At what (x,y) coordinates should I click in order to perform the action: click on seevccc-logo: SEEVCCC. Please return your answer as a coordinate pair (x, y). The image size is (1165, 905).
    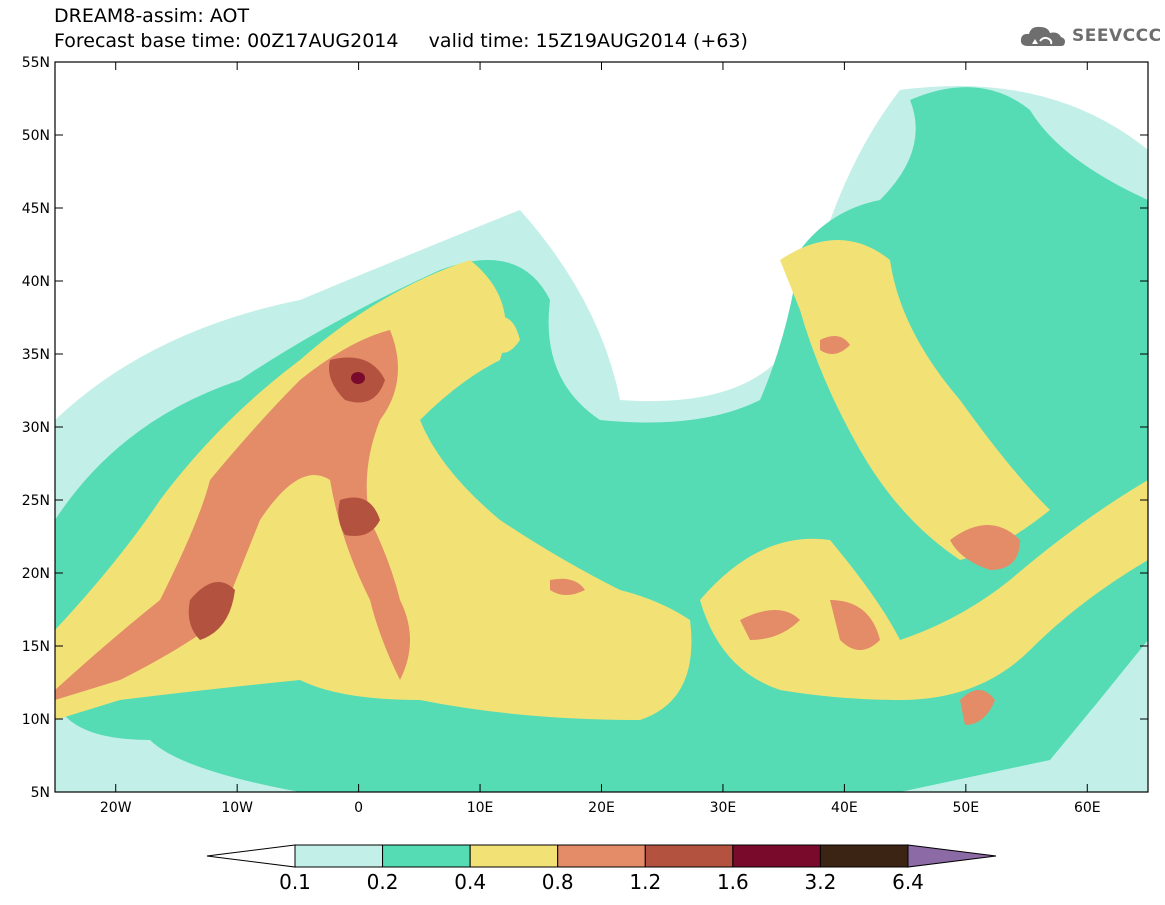
    Looking at the image, I should click on (1090, 36).